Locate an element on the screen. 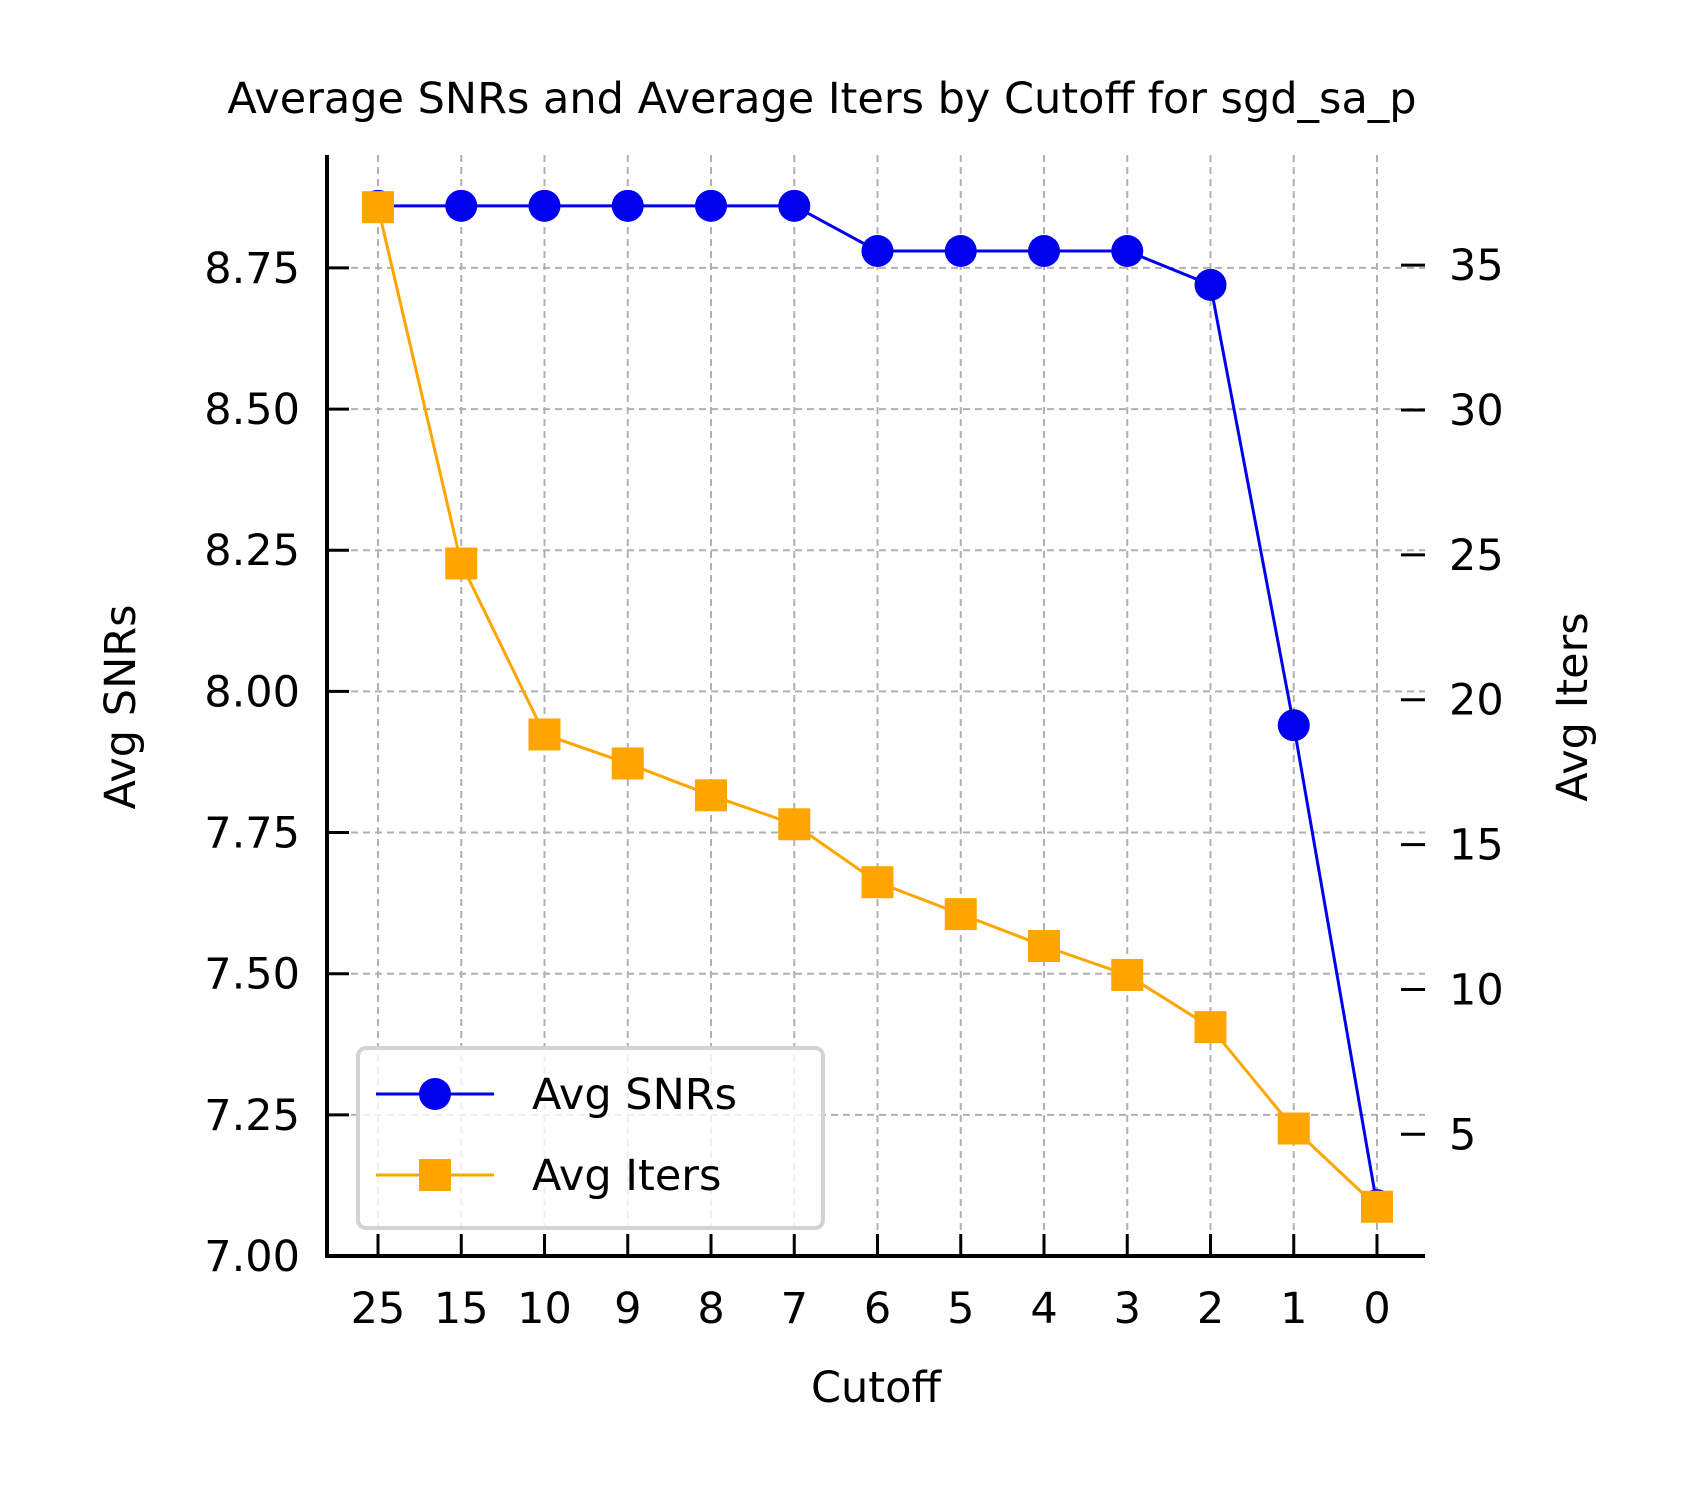 This screenshot has height=1500, width=1687. x-axis-label: Cutoff is located at coordinates (876, 1388).